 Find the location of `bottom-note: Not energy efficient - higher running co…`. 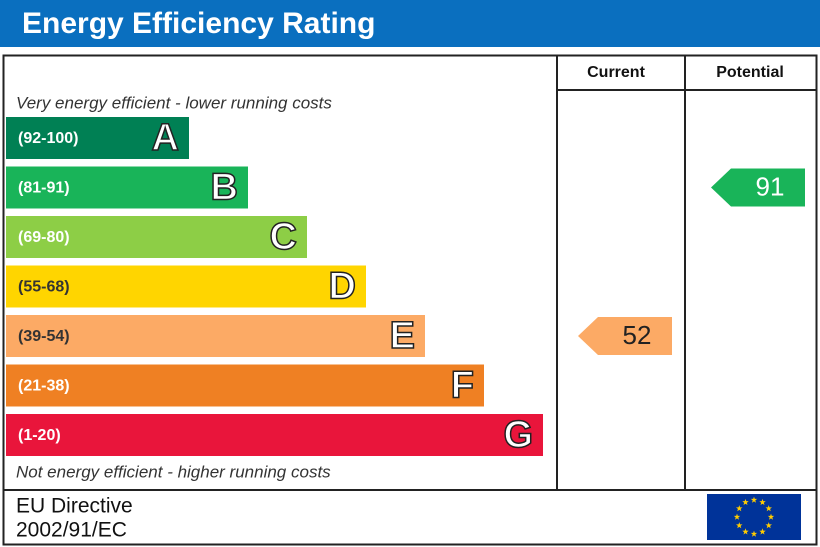

bottom-note: Not energy efficient - higher running co… is located at coordinates (173, 471).